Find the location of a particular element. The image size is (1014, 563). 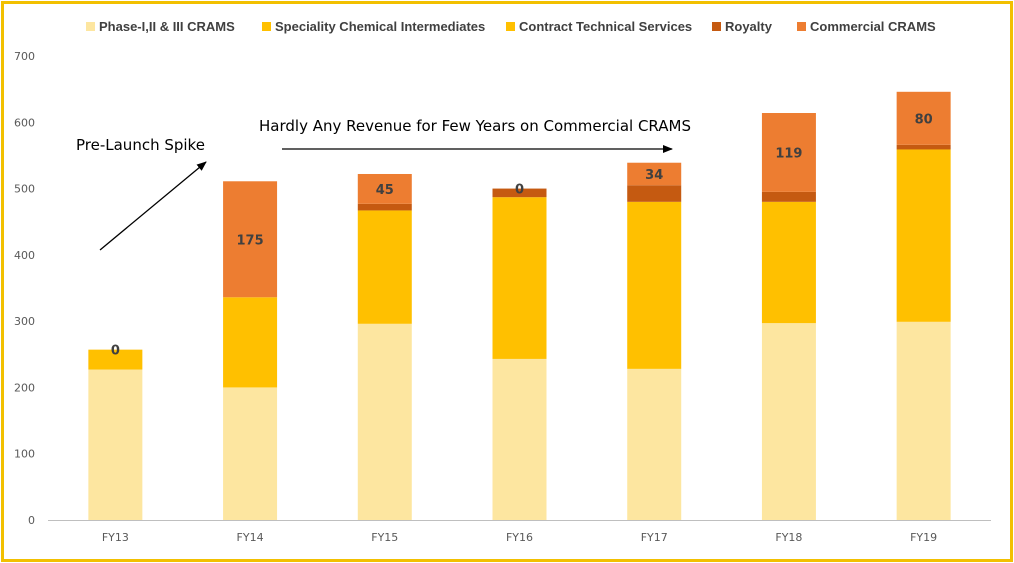

data-label: 175 is located at coordinates (250, 240).